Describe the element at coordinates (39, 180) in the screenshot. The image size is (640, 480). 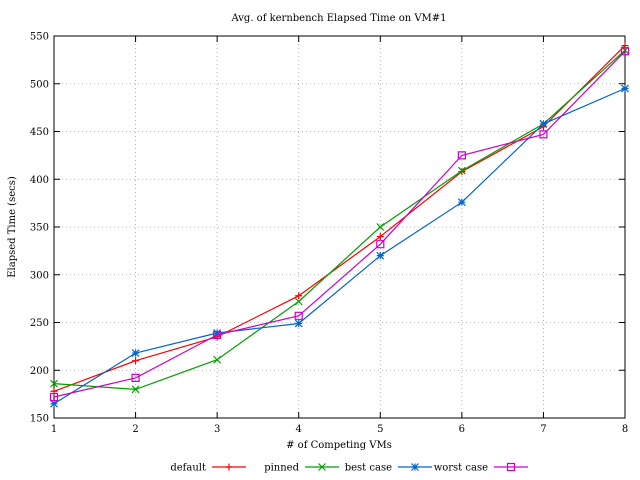
I see `y-tick-label: 400` at that location.